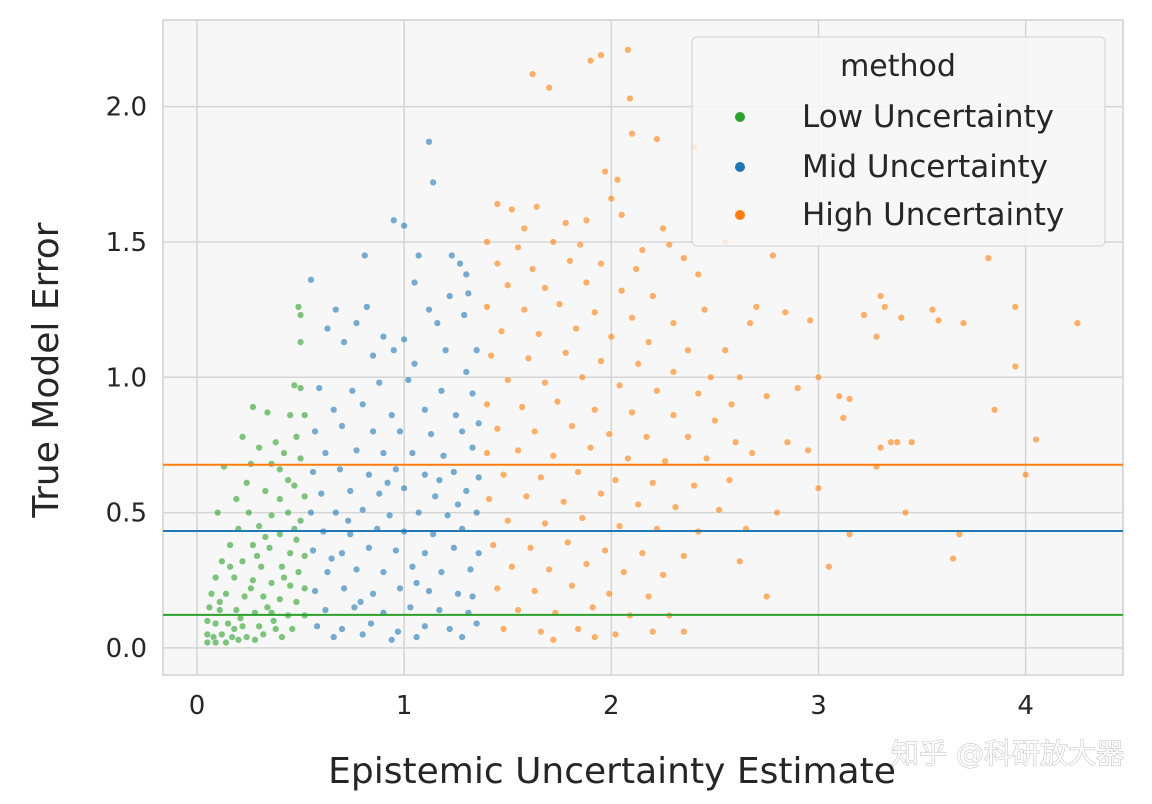 The image size is (1152, 804). I want to click on y-axis-label: True Model Error, so click(46, 370).